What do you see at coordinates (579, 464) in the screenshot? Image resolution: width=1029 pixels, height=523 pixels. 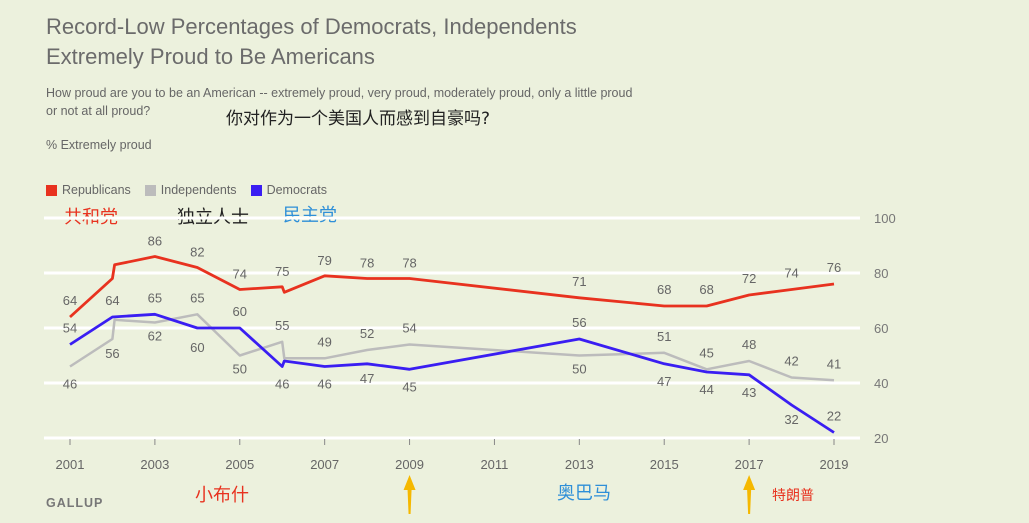 I see `x-tick-label: 2013` at bounding box center [579, 464].